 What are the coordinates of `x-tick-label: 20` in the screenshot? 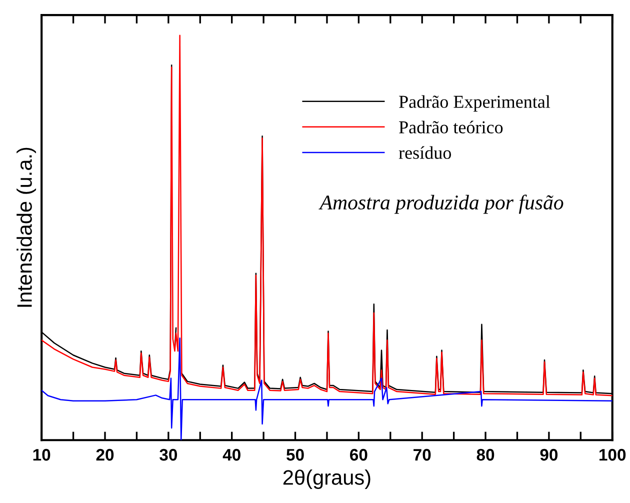 It's located at (105, 454).